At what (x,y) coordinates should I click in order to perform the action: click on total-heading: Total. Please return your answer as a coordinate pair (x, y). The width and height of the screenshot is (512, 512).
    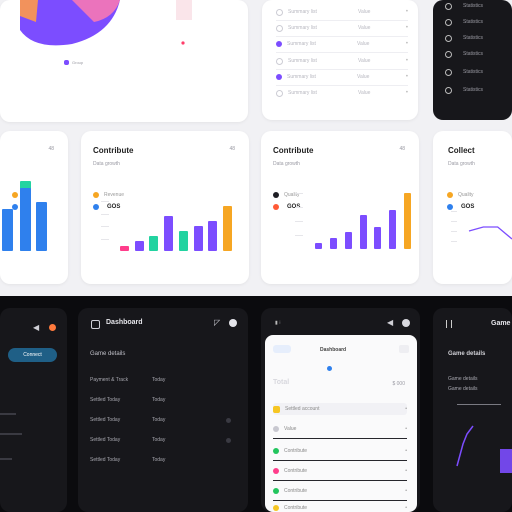
    Looking at the image, I should click on (281, 382).